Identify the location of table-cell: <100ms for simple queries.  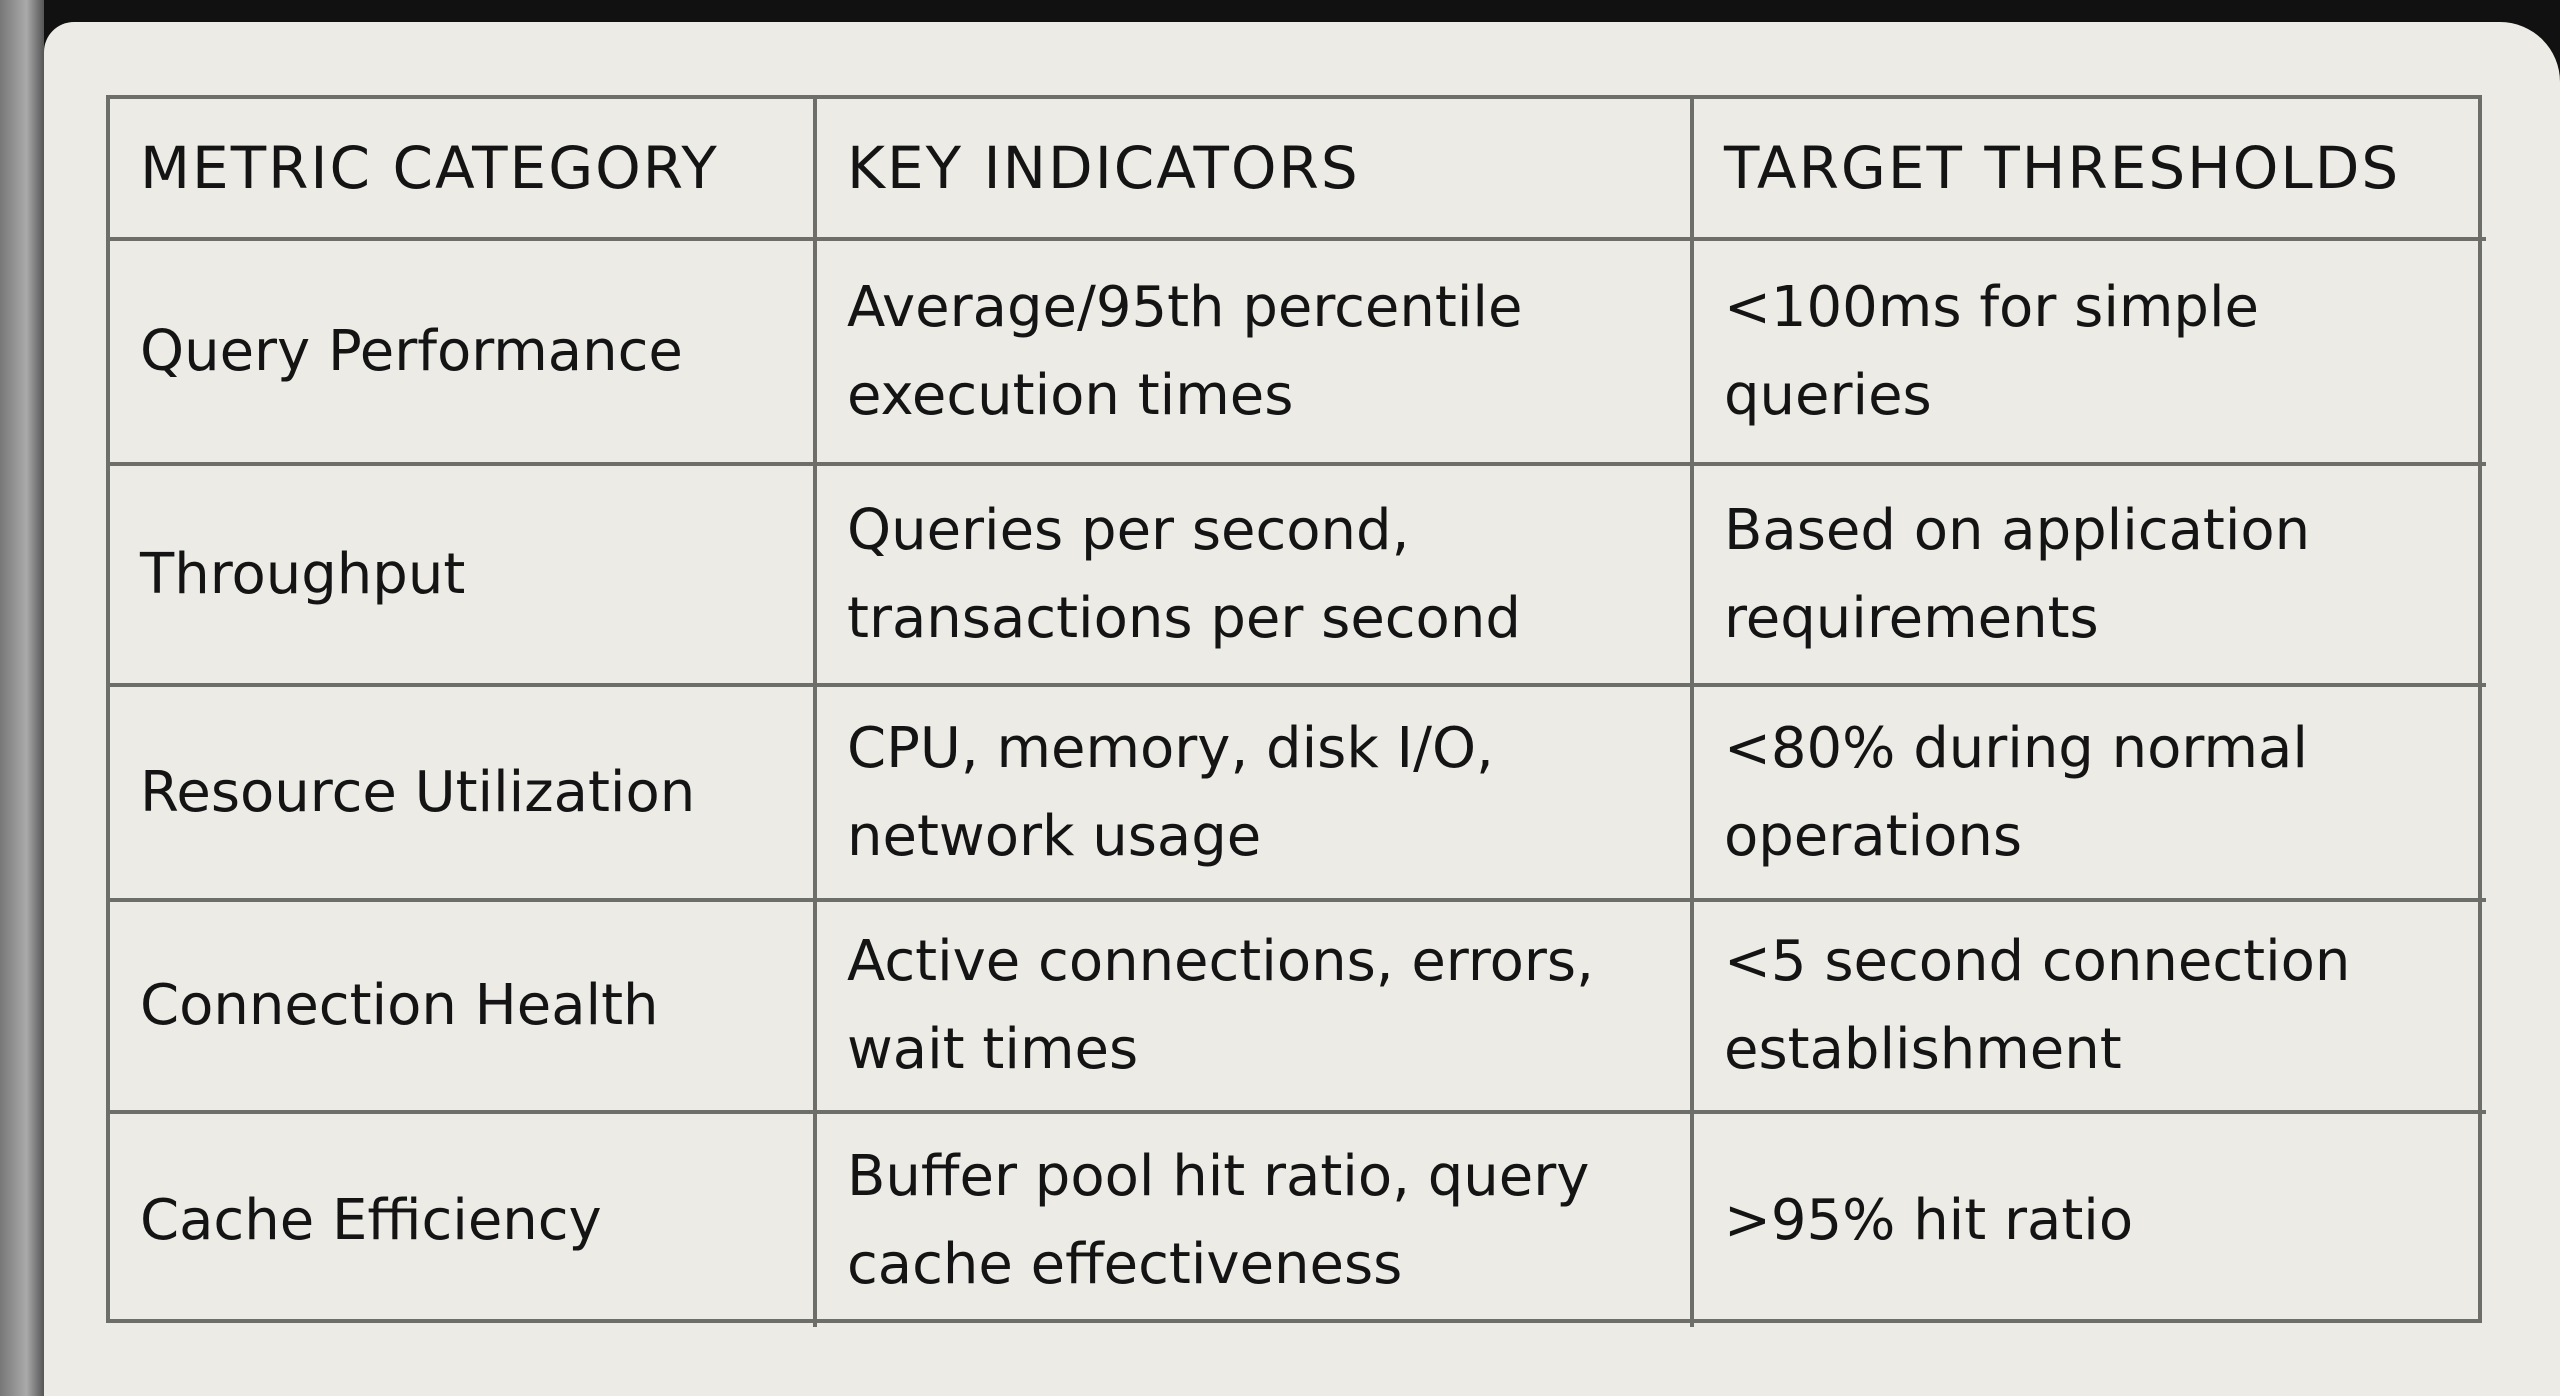
(2090, 353).